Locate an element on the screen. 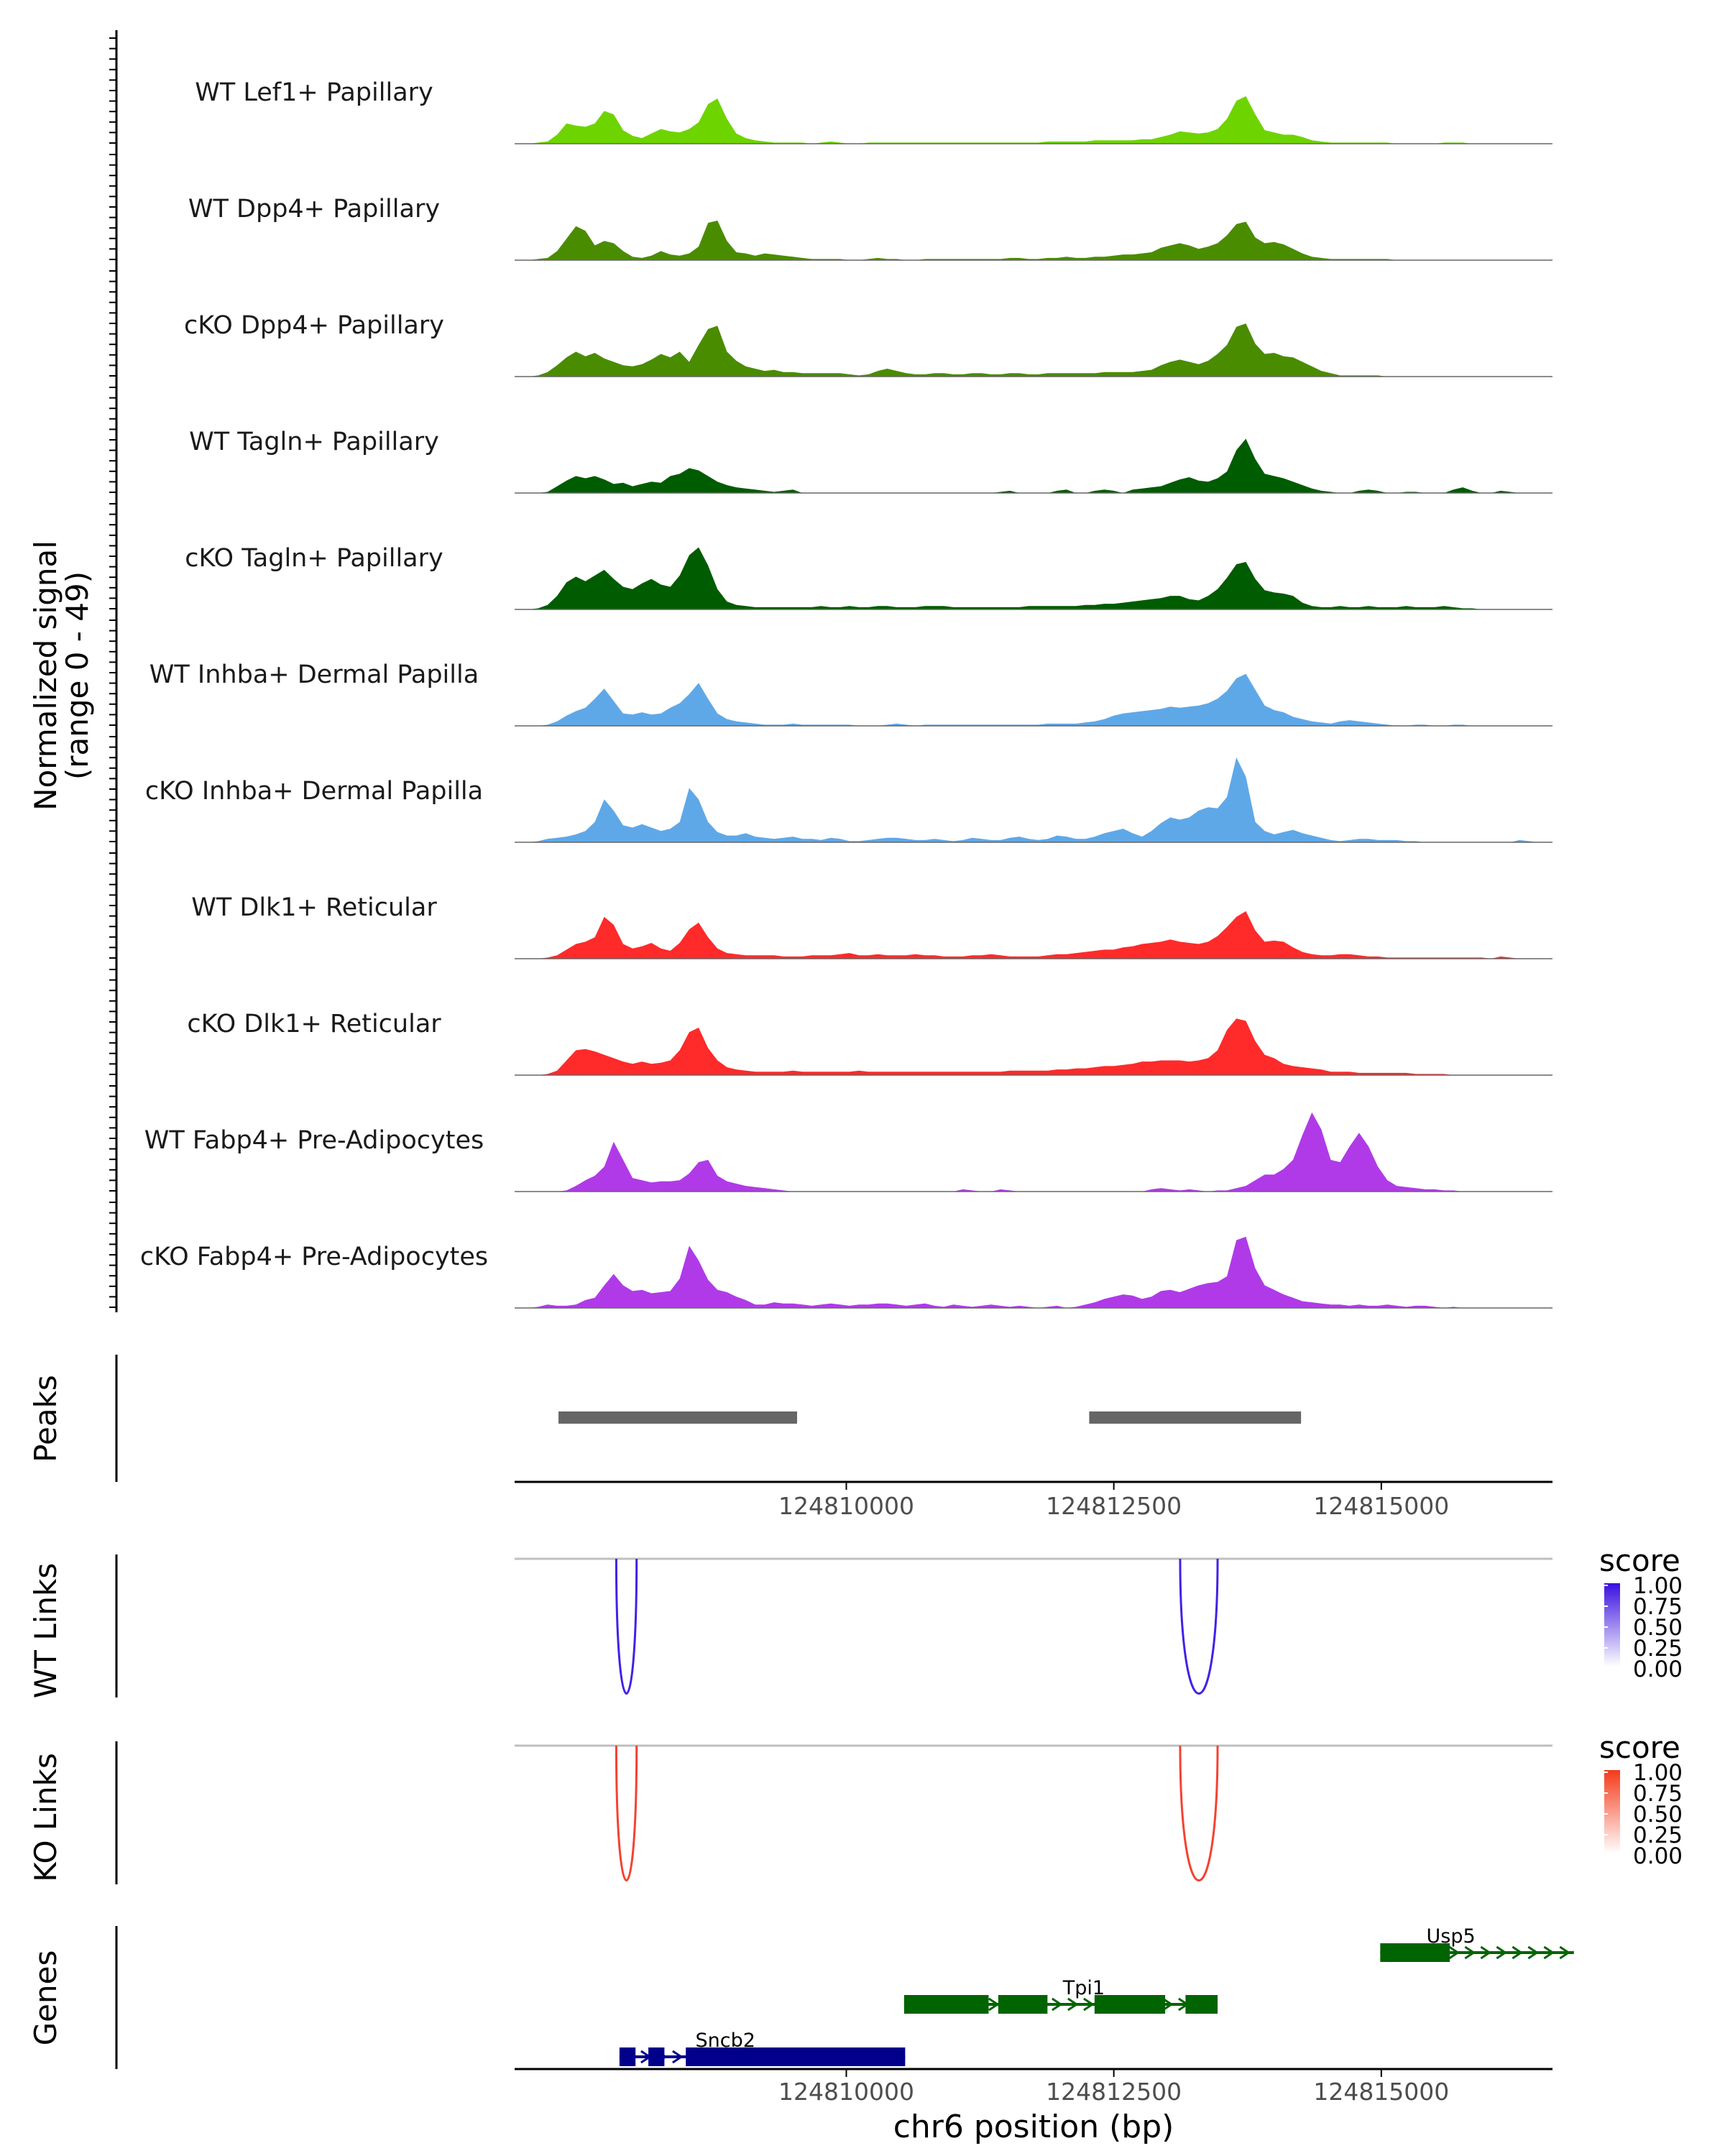  x-tick-label: 124812500 is located at coordinates (1114, 1506).